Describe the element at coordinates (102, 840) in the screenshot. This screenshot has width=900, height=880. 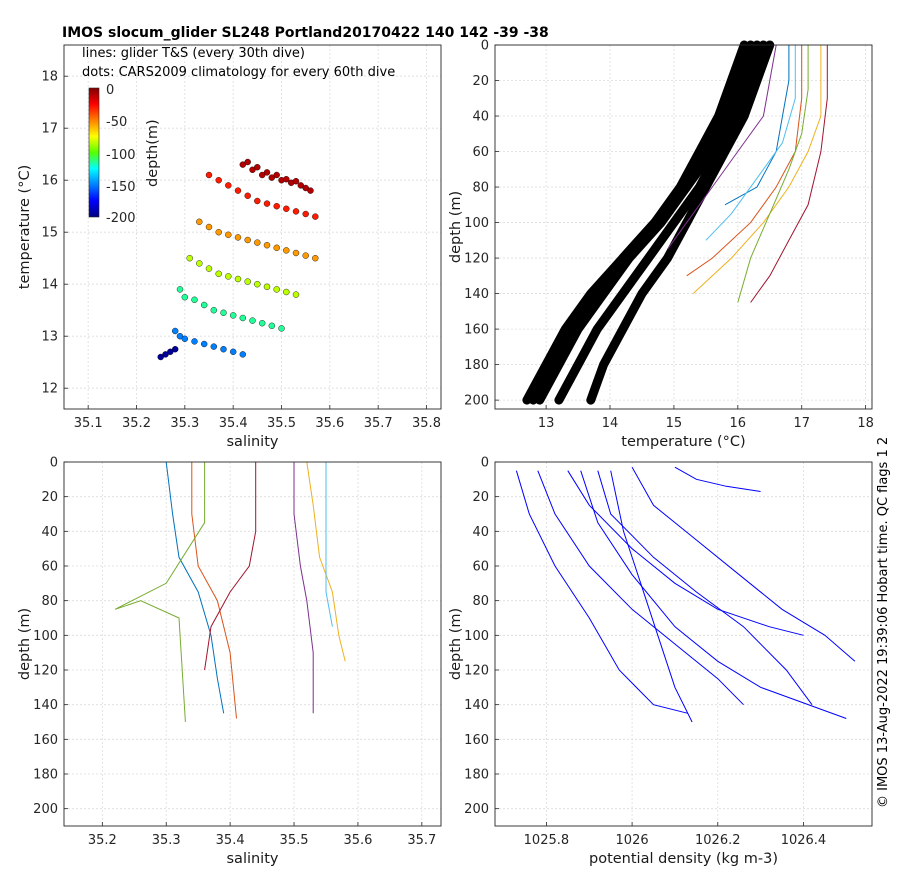
I see `x-tick-label: 35.2` at that location.